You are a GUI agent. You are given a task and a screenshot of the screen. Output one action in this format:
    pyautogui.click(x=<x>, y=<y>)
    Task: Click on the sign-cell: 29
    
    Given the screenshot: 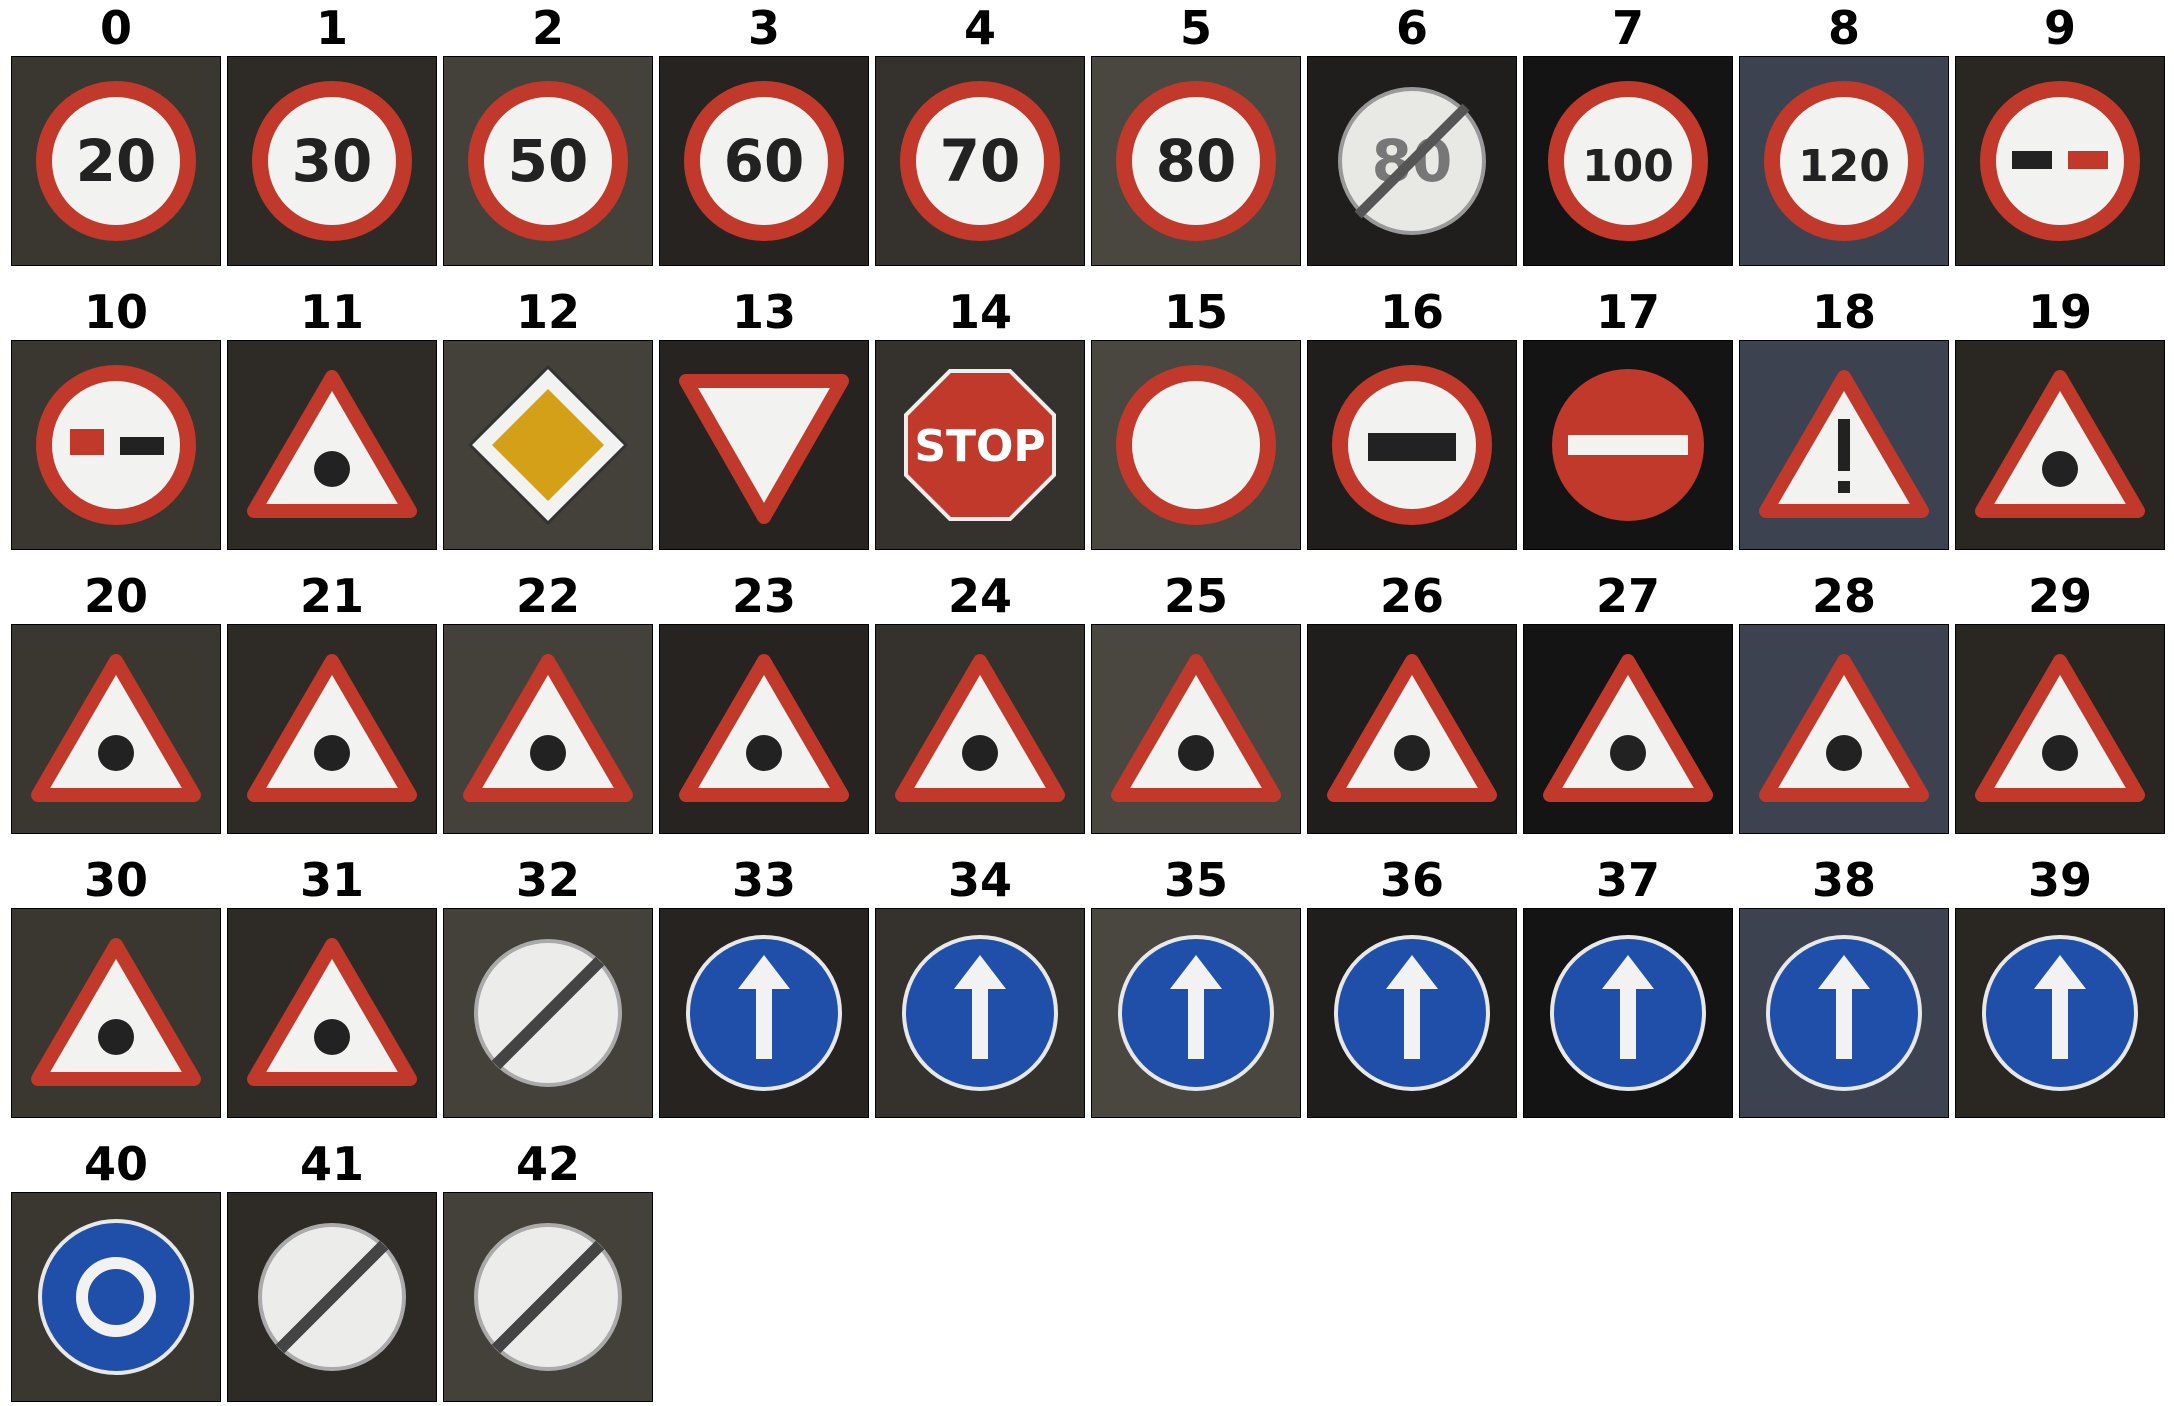 What is the action you would take?
    pyautogui.click(x=2060, y=703)
    